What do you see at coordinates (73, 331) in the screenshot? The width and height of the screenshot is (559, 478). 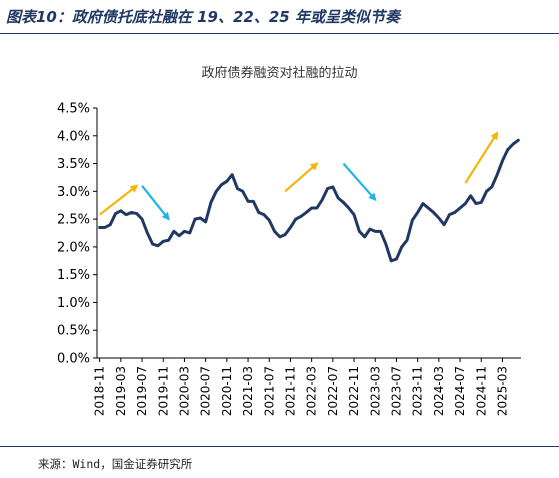 I see `y-tick-label: 0.5%` at bounding box center [73, 331].